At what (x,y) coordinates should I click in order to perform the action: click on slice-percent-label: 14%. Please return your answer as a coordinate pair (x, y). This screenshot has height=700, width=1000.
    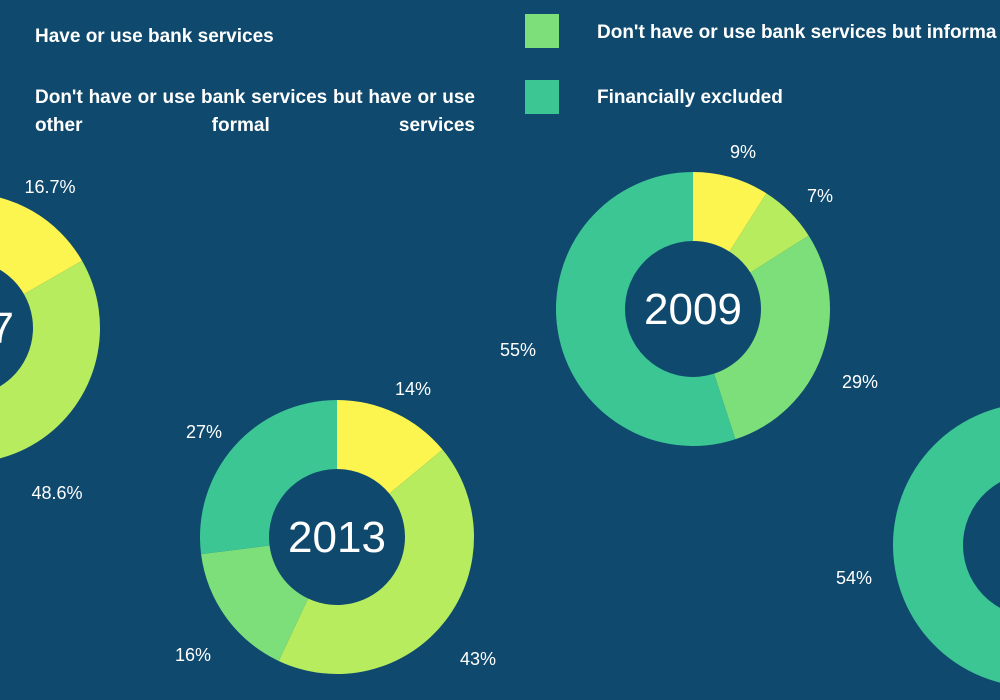
    Looking at the image, I should click on (413, 389).